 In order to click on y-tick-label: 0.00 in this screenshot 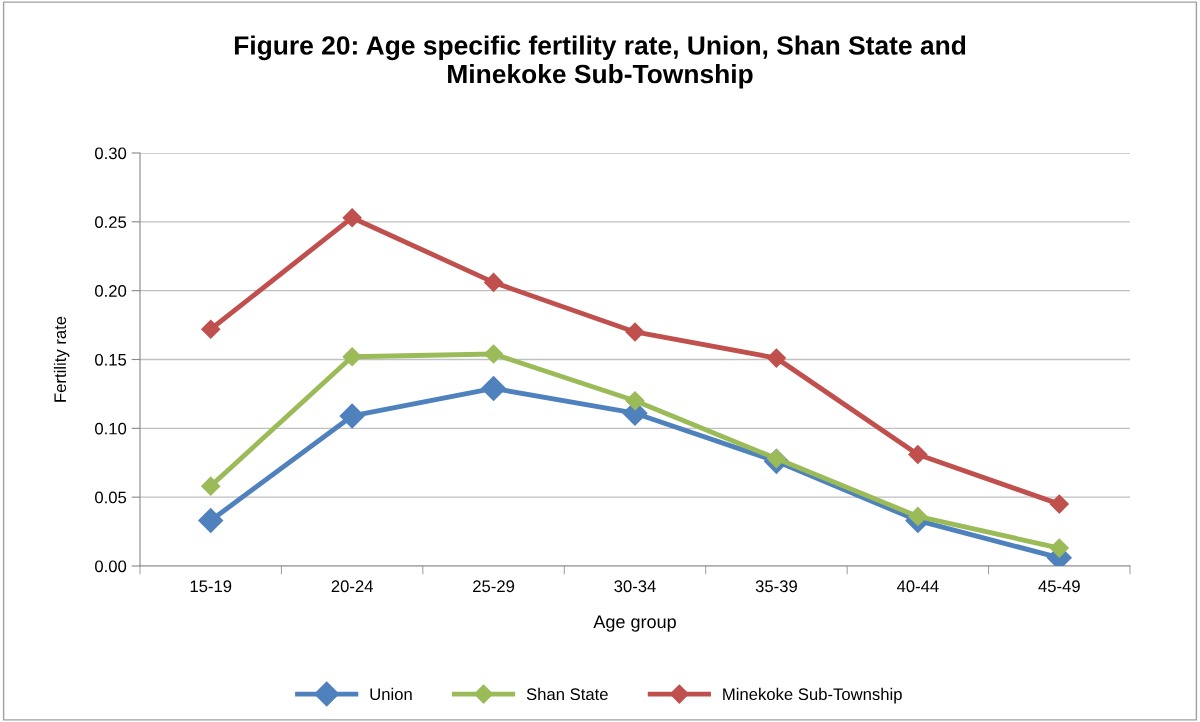, I will do `click(111, 566)`.